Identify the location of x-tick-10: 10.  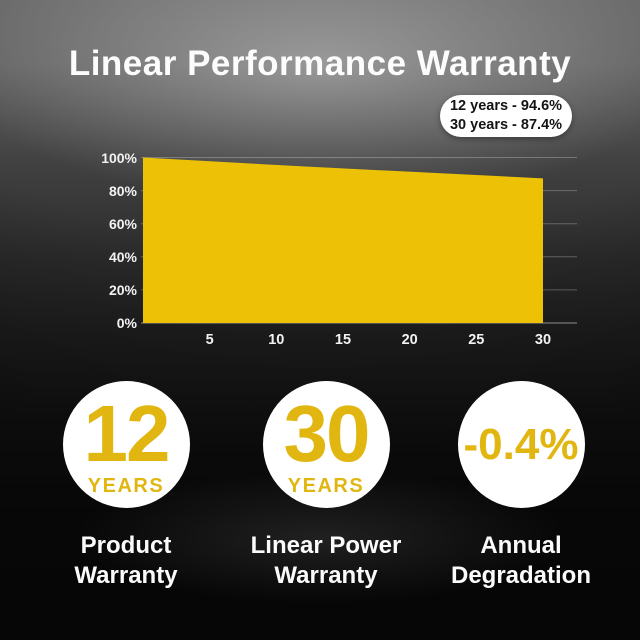
(276, 340).